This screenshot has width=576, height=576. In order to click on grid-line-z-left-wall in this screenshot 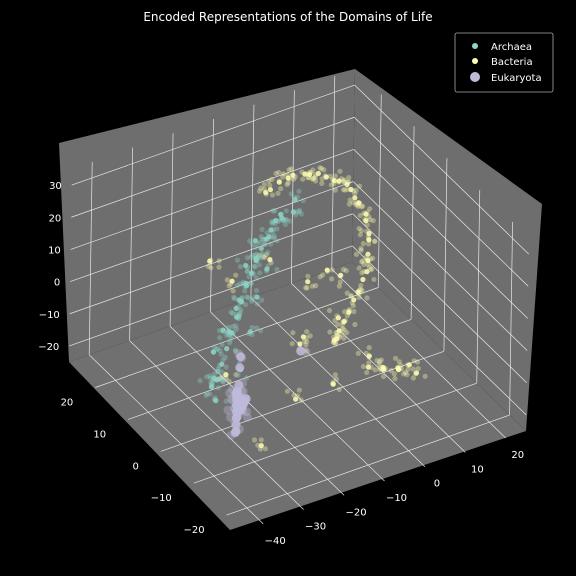, I will do `click(211, 296)`.